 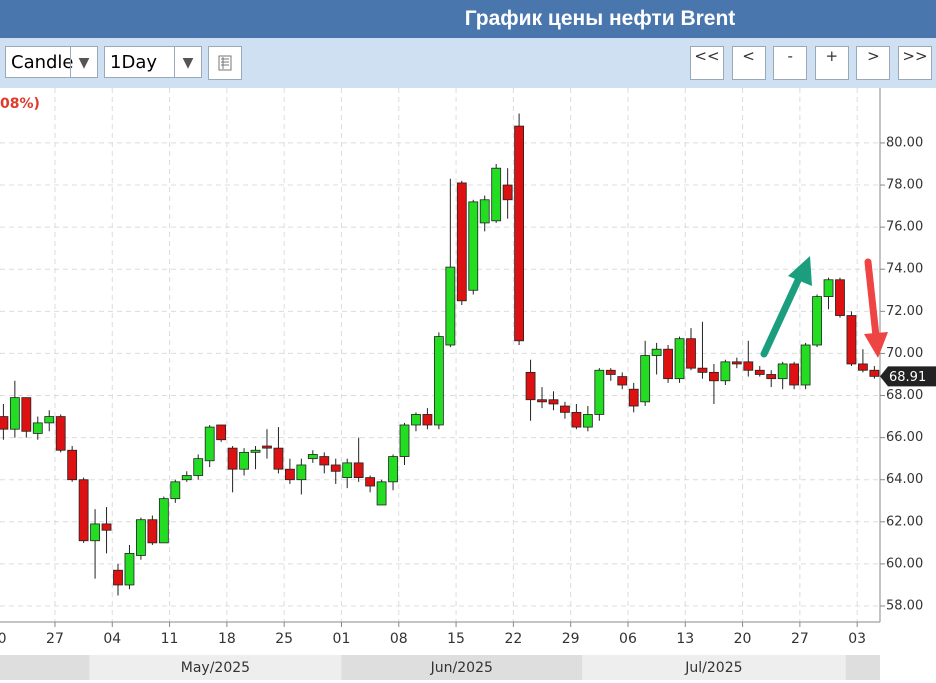 I want to click on x-tick-label: 27, so click(x=55, y=639).